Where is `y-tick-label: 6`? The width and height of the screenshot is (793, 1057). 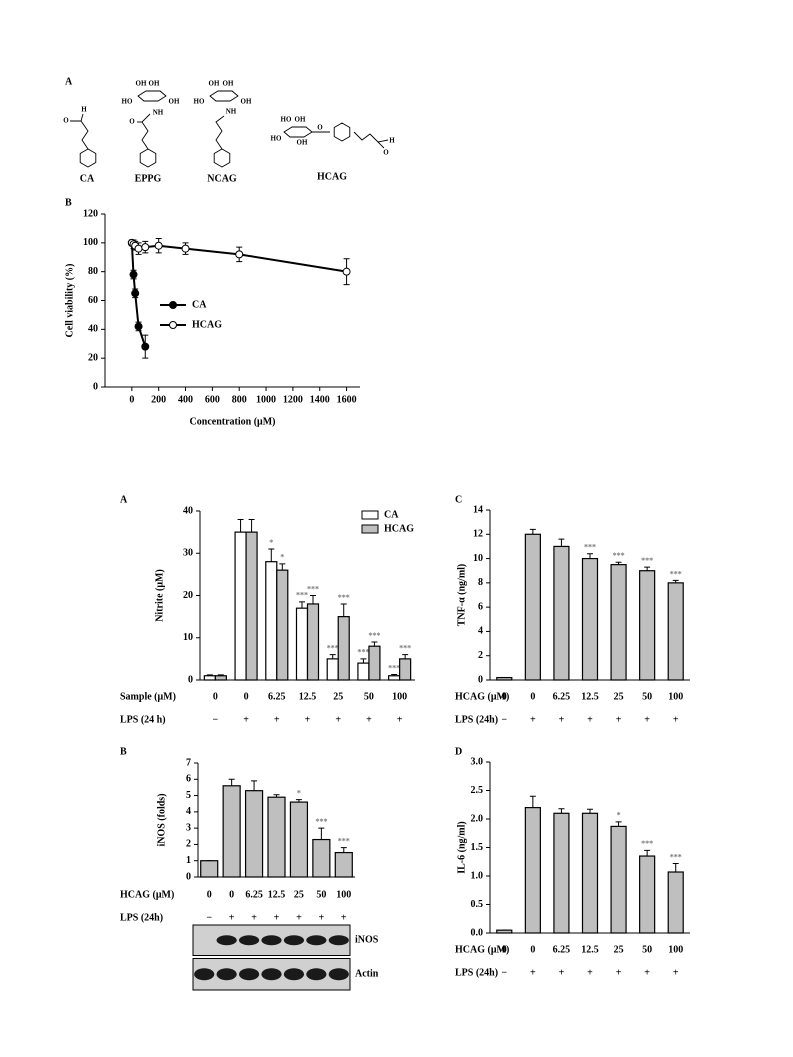
y-tick-label: 6 is located at coordinates (188, 779).